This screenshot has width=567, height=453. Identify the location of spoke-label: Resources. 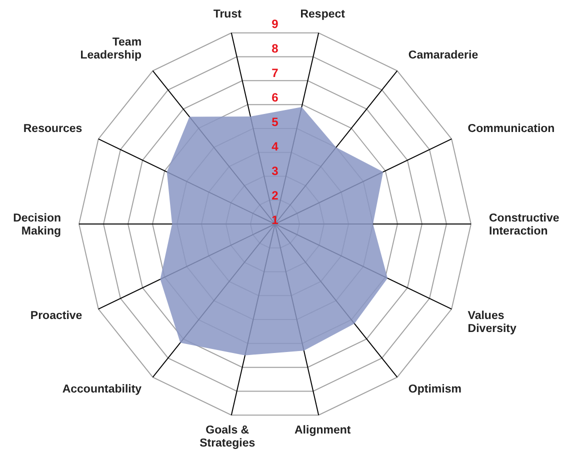
(52, 129).